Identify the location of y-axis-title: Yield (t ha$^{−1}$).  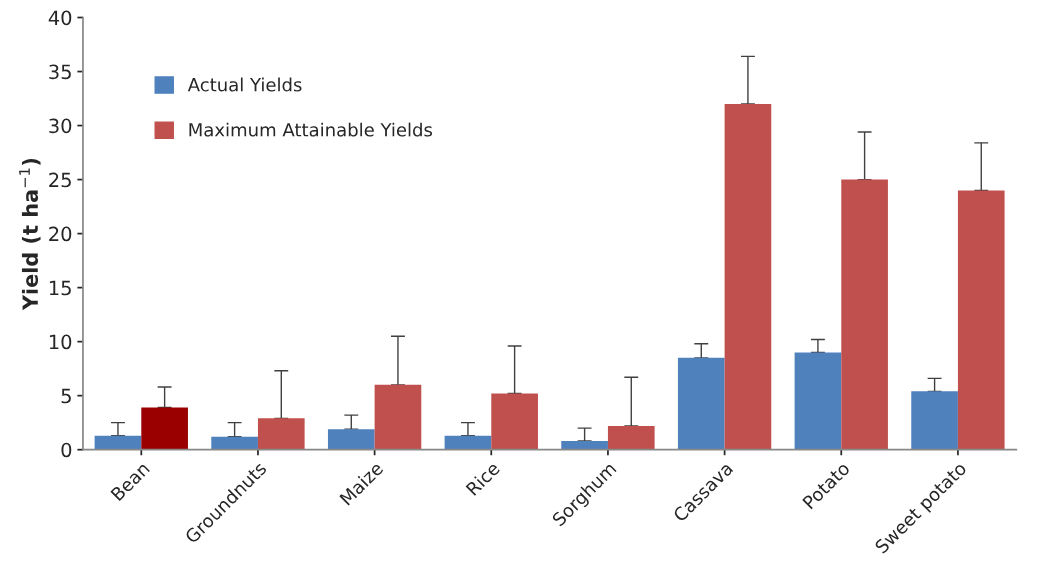
(30, 234).